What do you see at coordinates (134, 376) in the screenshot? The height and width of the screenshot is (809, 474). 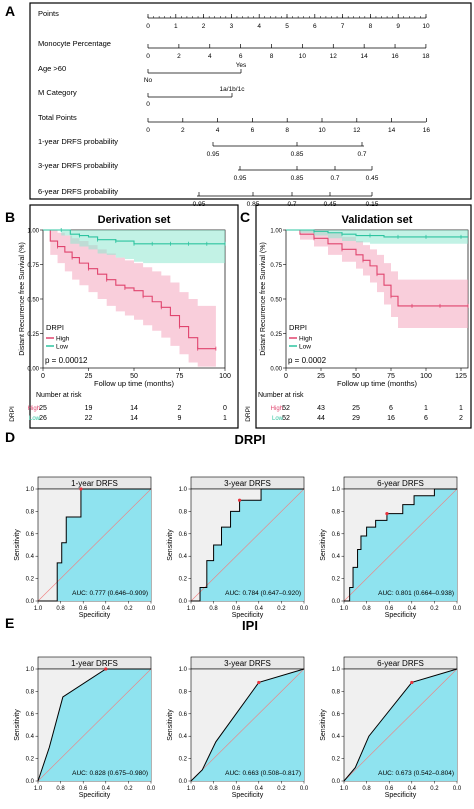 I see `km-xtick-label: 50` at bounding box center [134, 376].